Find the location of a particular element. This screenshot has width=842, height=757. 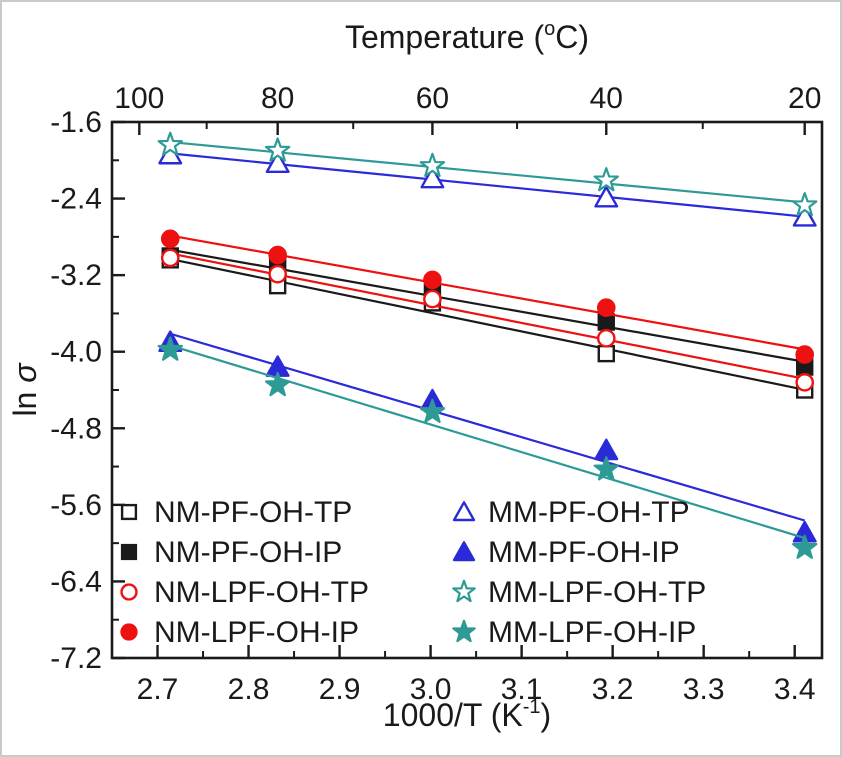

y-tick-label: -1.6 is located at coordinates (76, 122).